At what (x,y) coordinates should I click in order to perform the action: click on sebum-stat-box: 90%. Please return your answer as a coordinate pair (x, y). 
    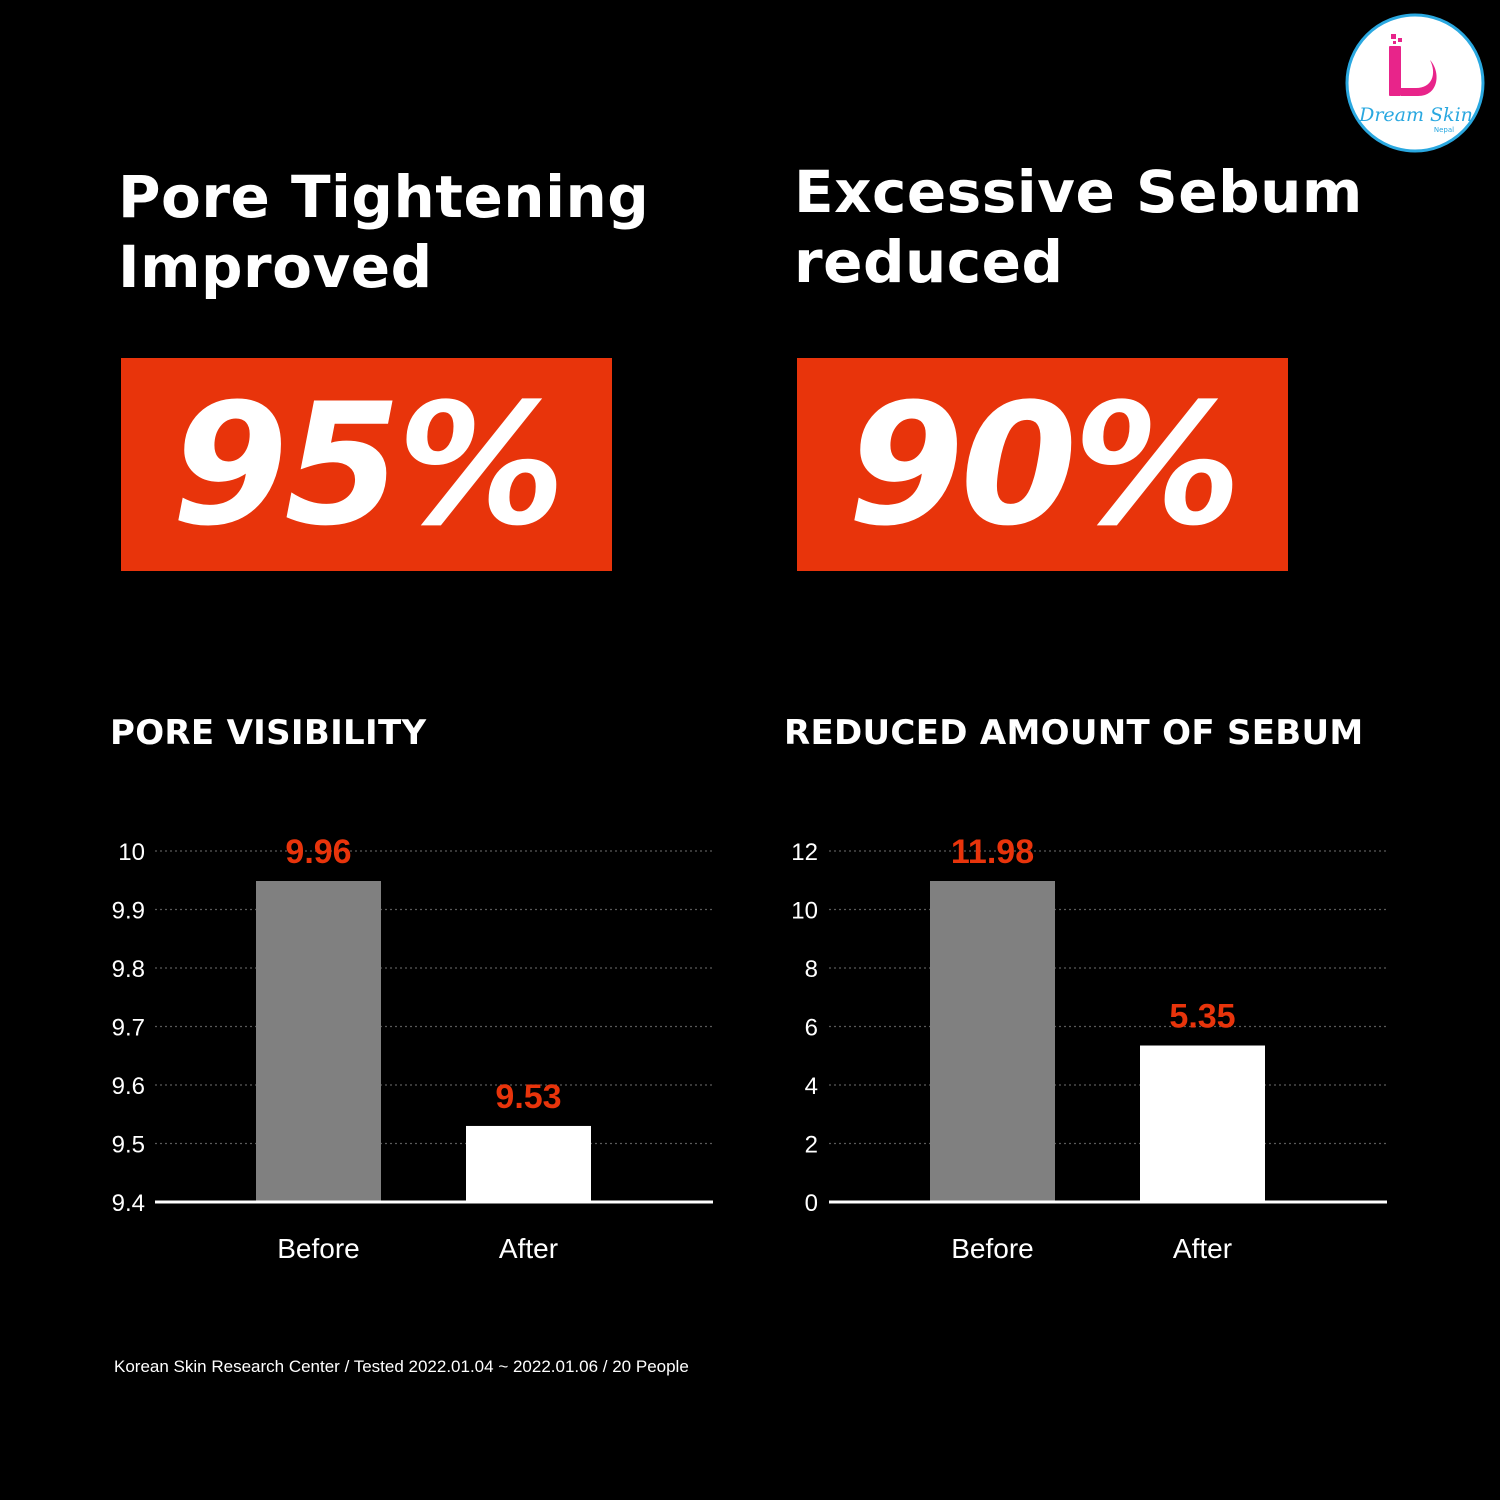
    Looking at the image, I should click on (1042, 464).